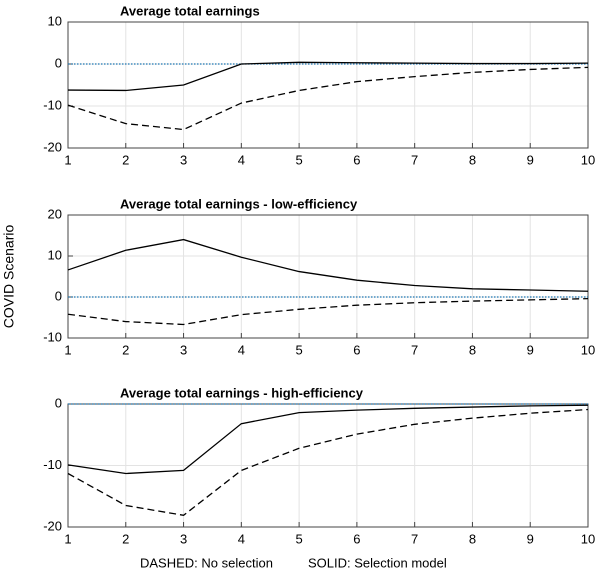 The image size is (601, 582). Describe the element at coordinates (55, 213) in the screenshot. I see `y-tick-label: 20` at that location.